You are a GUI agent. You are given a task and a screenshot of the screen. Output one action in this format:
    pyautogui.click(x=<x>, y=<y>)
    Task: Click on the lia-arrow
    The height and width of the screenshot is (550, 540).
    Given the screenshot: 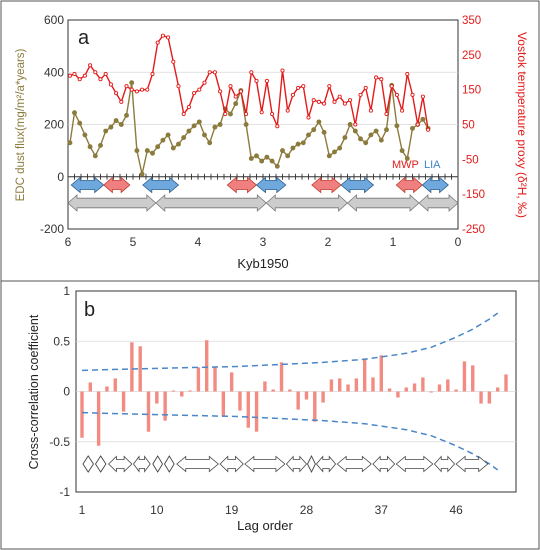 What is the action you would take?
    pyautogui.click(x=161, y=185)
    